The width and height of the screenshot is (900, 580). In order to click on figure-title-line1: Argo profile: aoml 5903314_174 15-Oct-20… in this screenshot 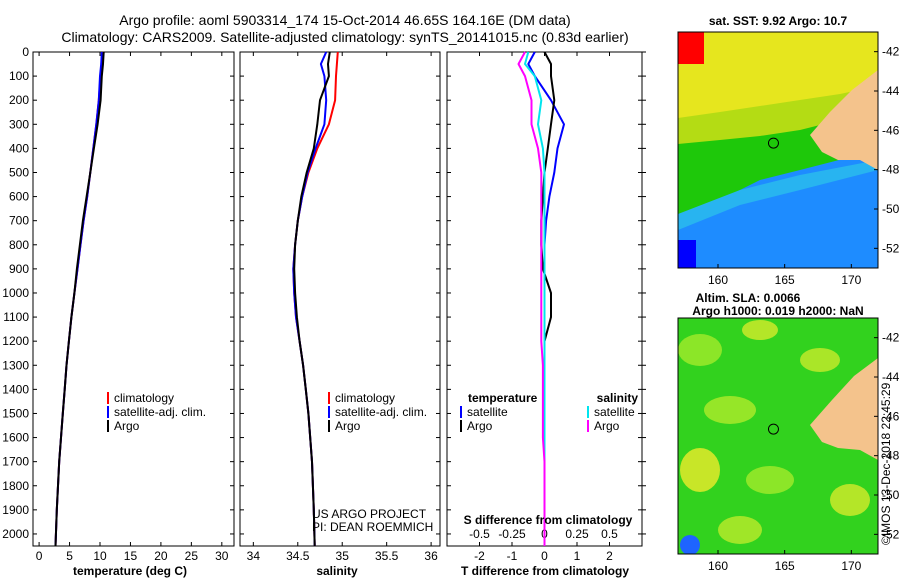, I will do `click(344, 20)`.